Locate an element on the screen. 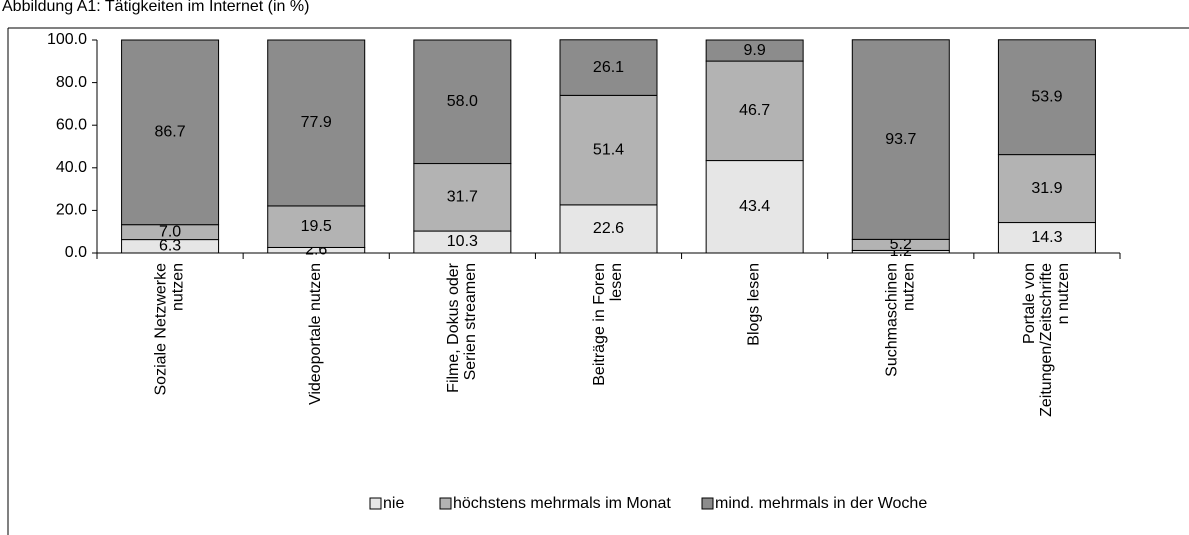  data-label: 86.7 is located at coordinates (170, 132).